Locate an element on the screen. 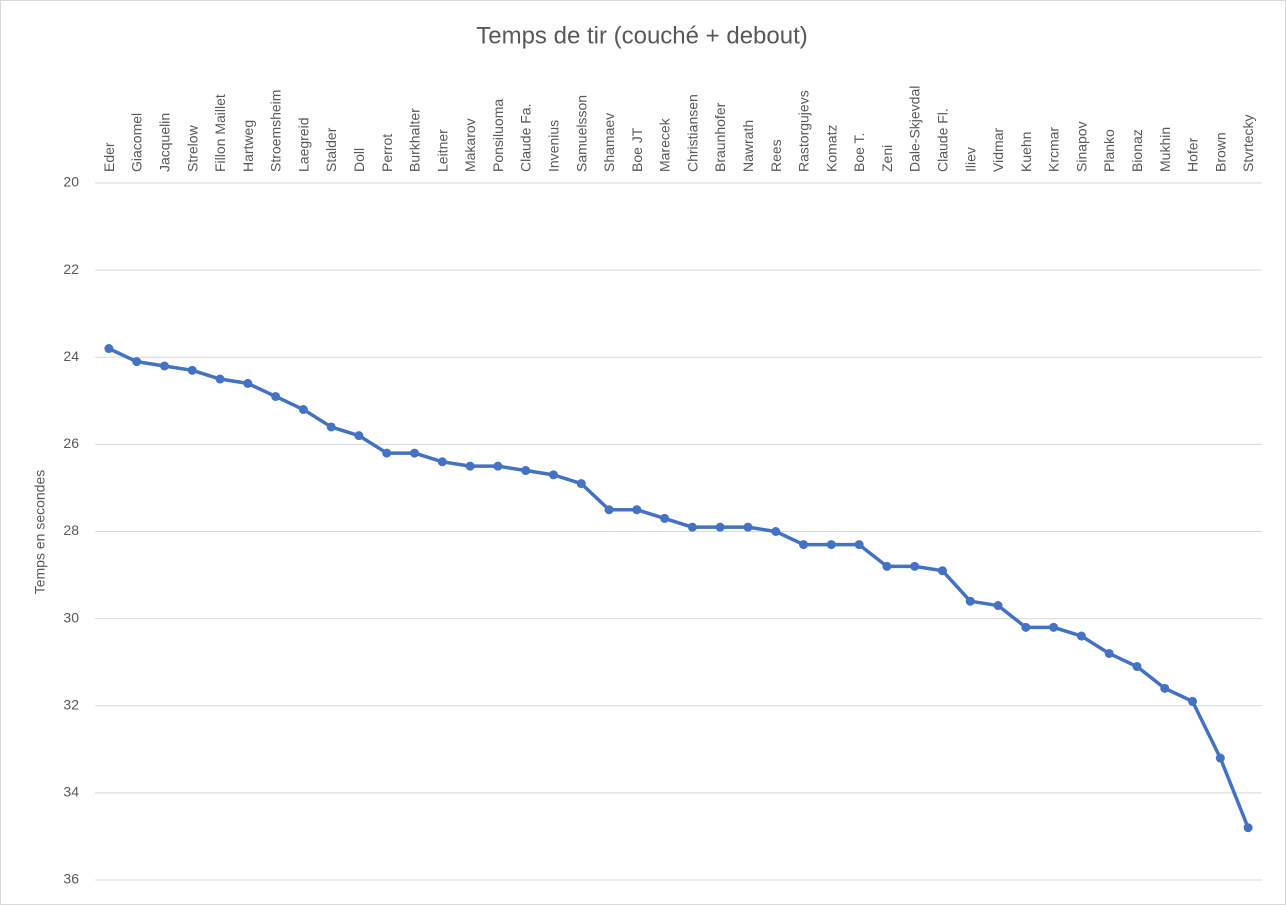 The image size is (1286, 905). x-tick-label: Marecek is located at coordinates (665, 144).